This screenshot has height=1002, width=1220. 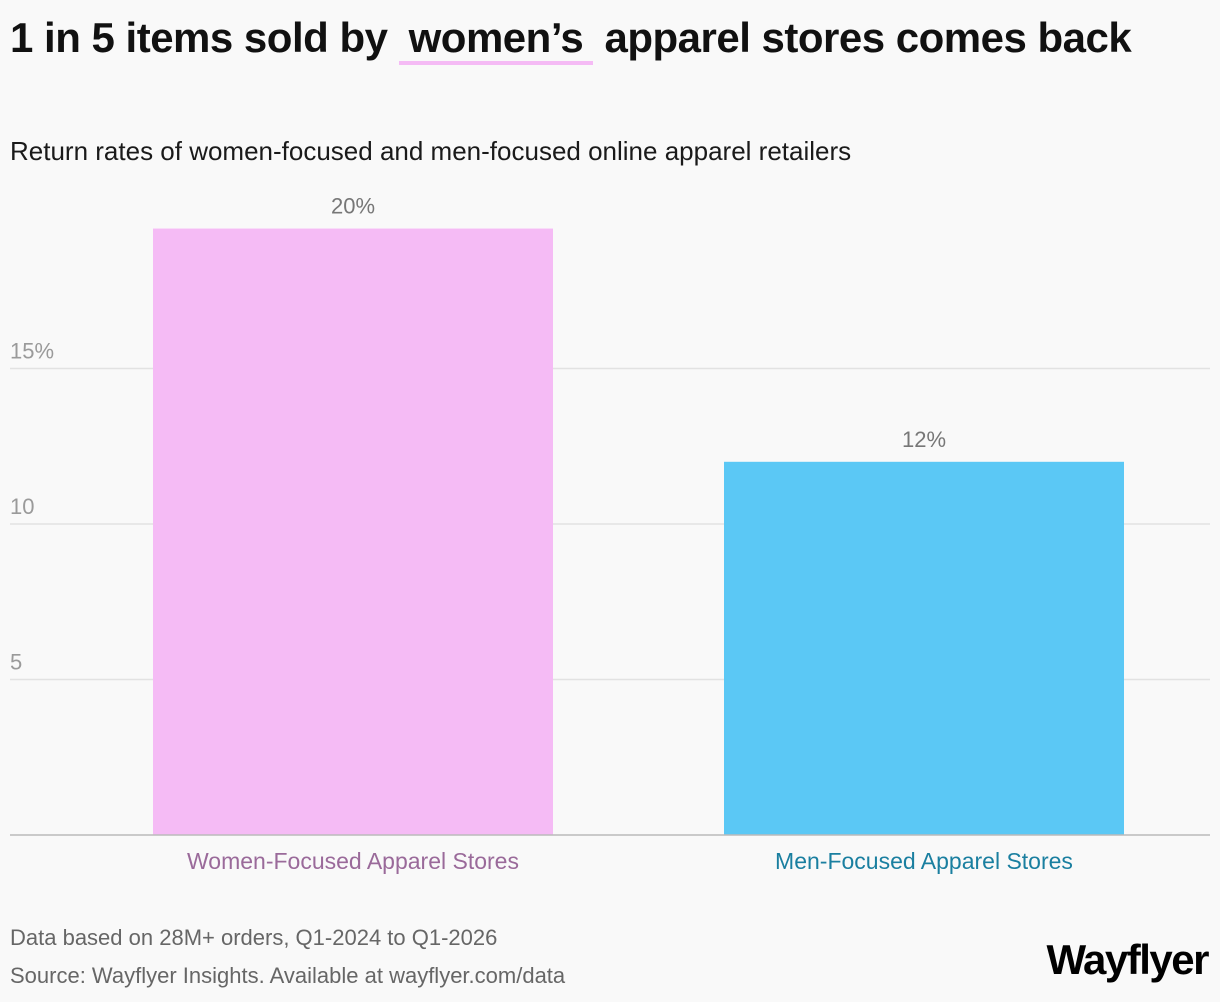 I want to click on y-tick-label: 15%, so click(x=32, y=351).